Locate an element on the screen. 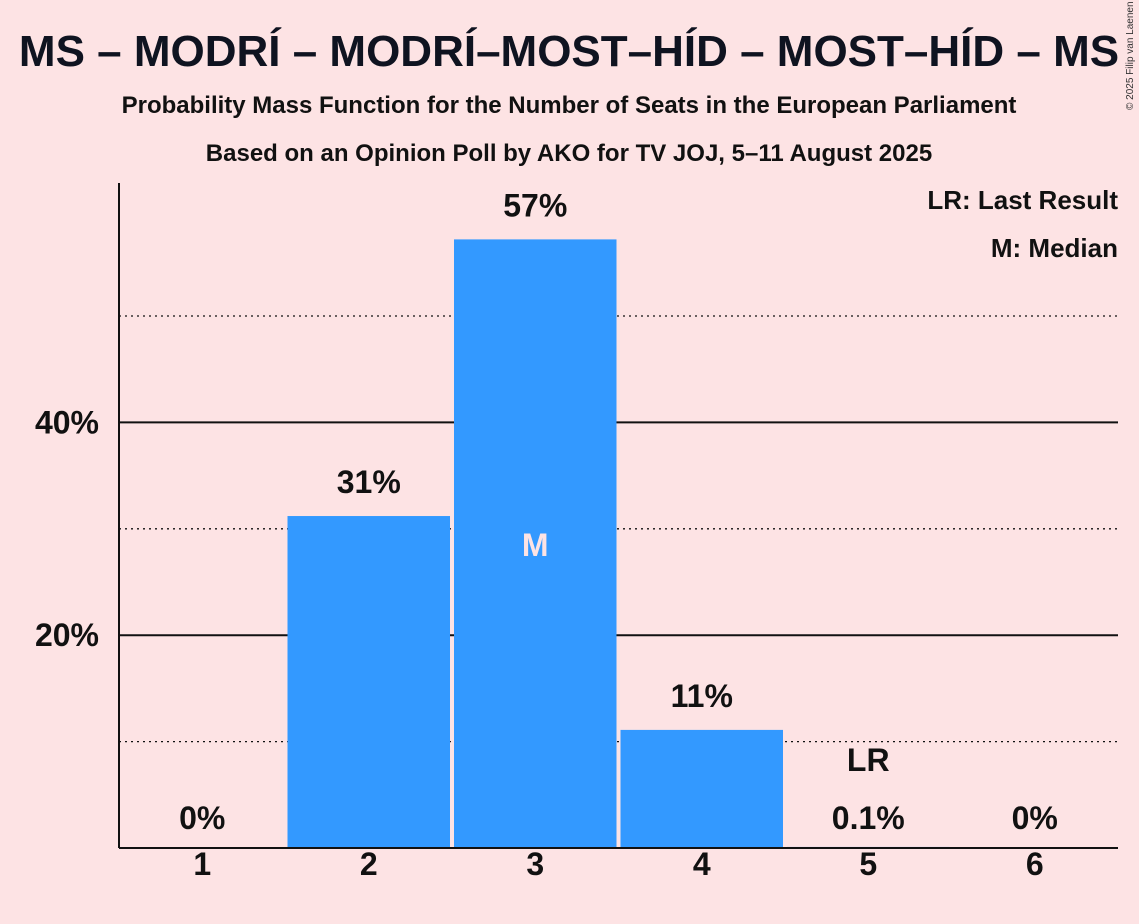 The height and width of the screenshot is (924, 1139). x-tick-label: 3 is located at coordinates (535, 864).